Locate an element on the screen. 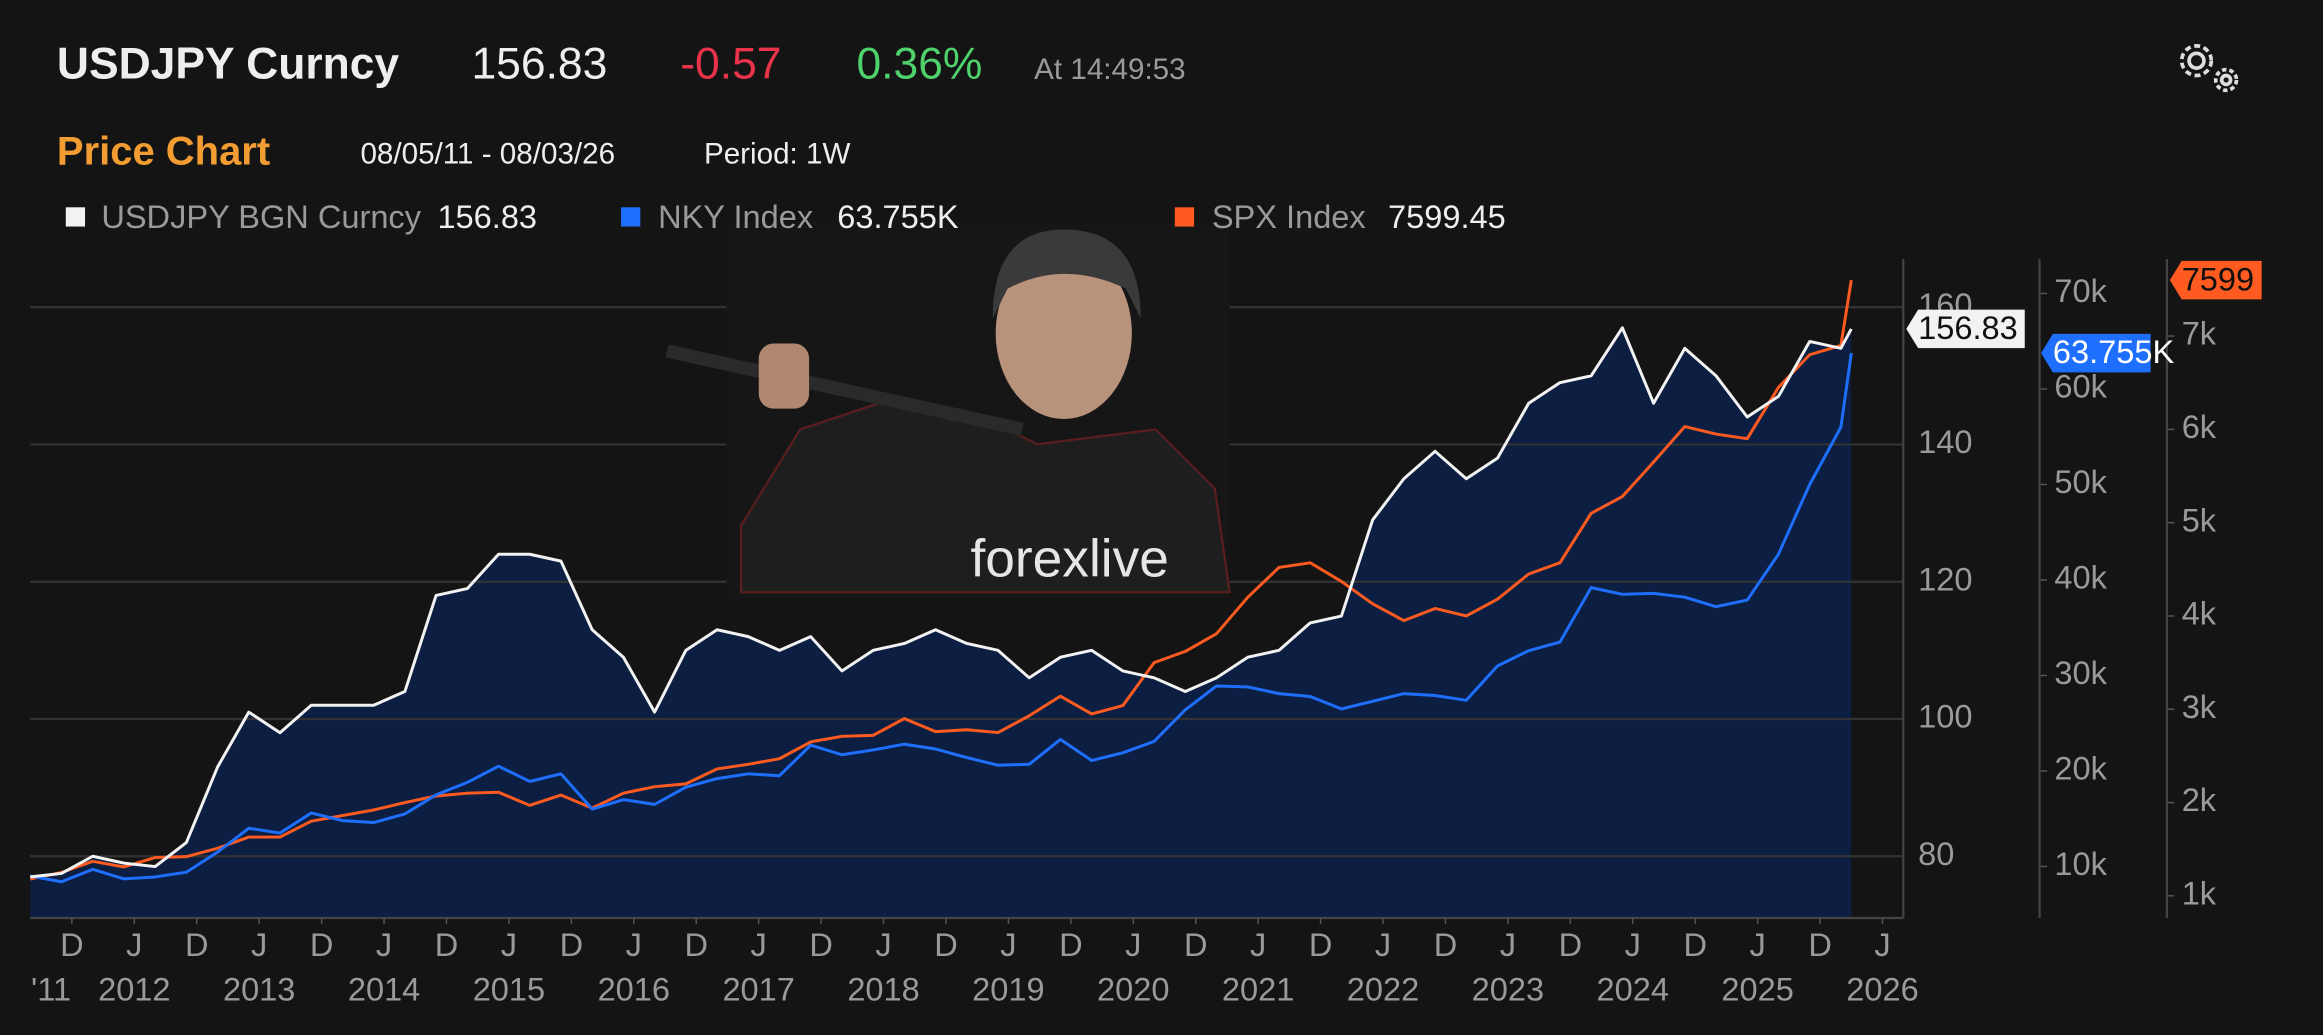 The image size is (2323, 1035). x-year-label: 2021 is located at coordinates (1258, 990).